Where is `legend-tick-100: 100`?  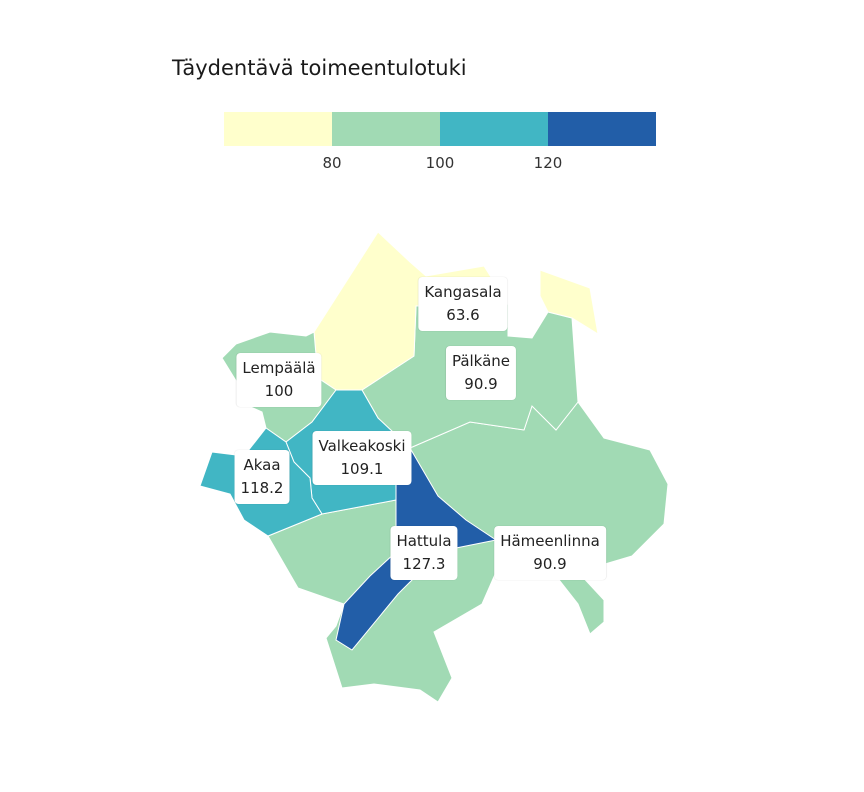
legend-tick-100: 100 is located at coordinates (440, 163).